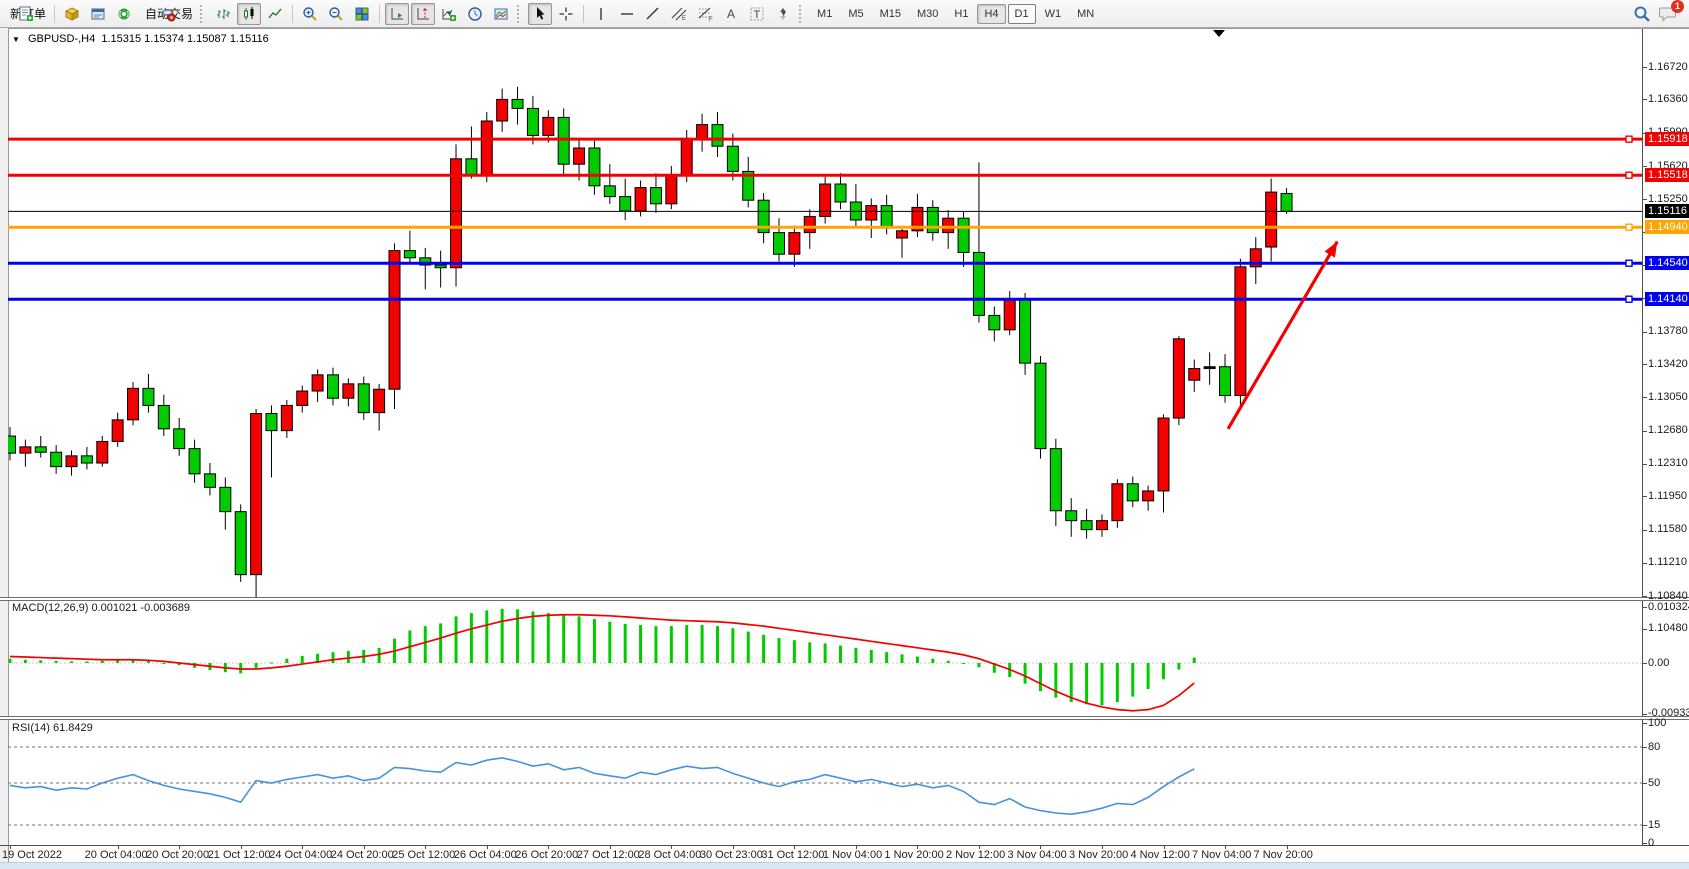 The image size is (1689, 869). Describe the element at coordinates (856, 13) in the screenshot. I see `timeframe-button-m5: M5` at that location.